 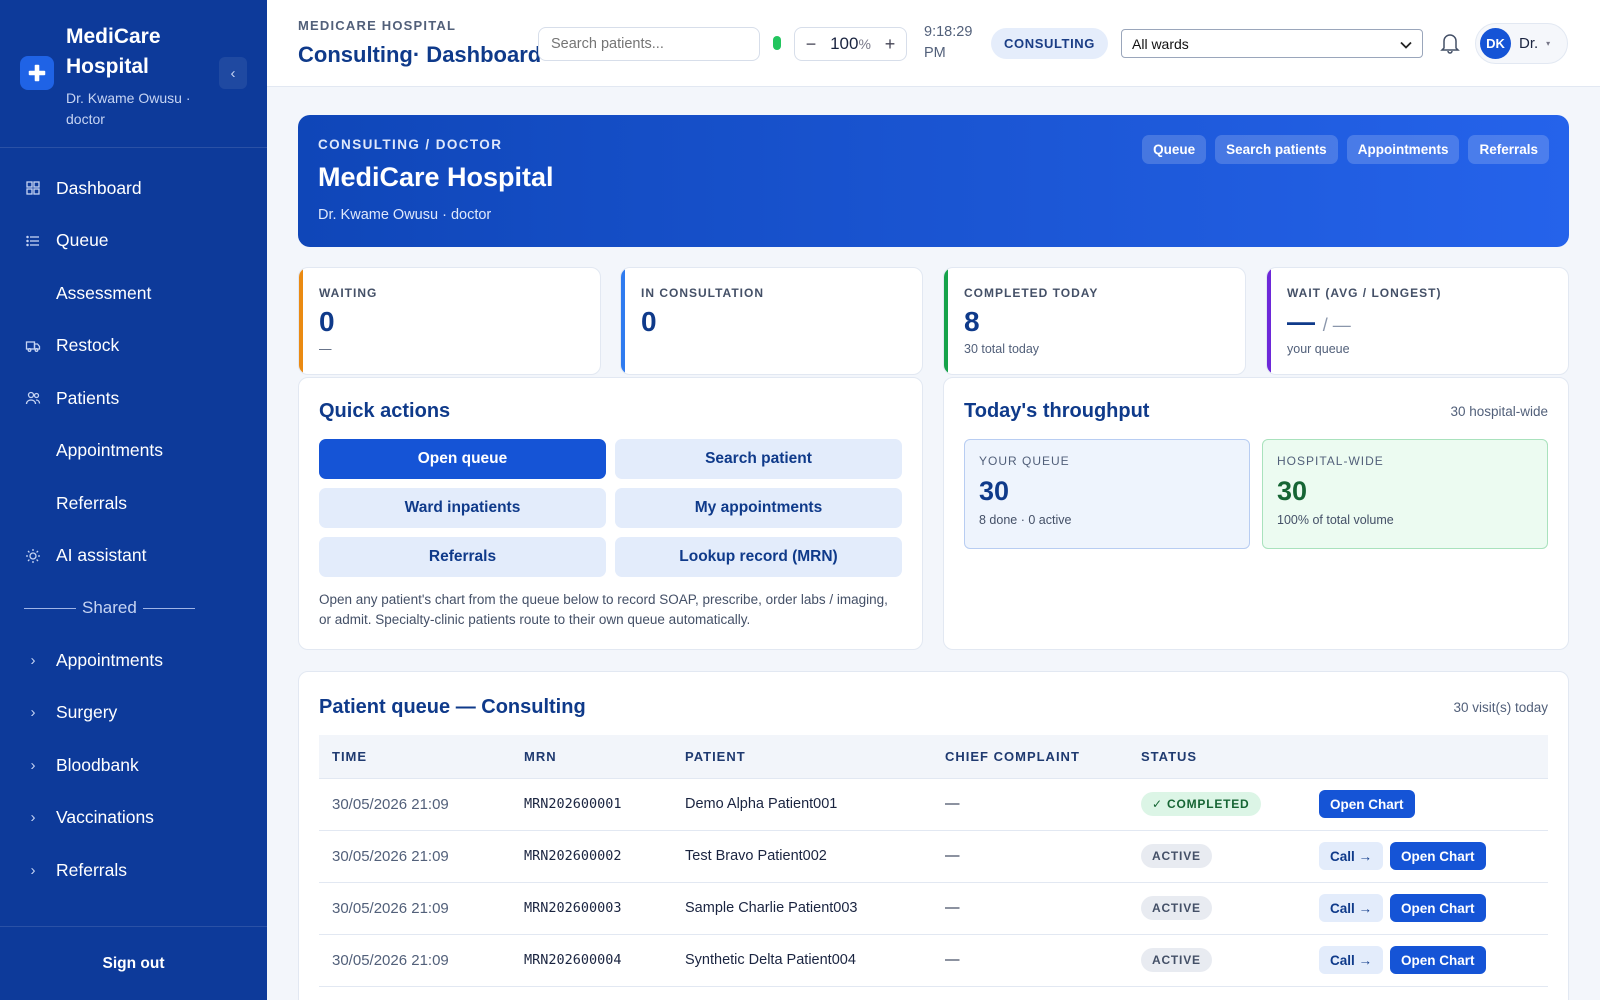 I want to click on status-badge: ✓ COMPLETED, so click(x=1201, y=804).